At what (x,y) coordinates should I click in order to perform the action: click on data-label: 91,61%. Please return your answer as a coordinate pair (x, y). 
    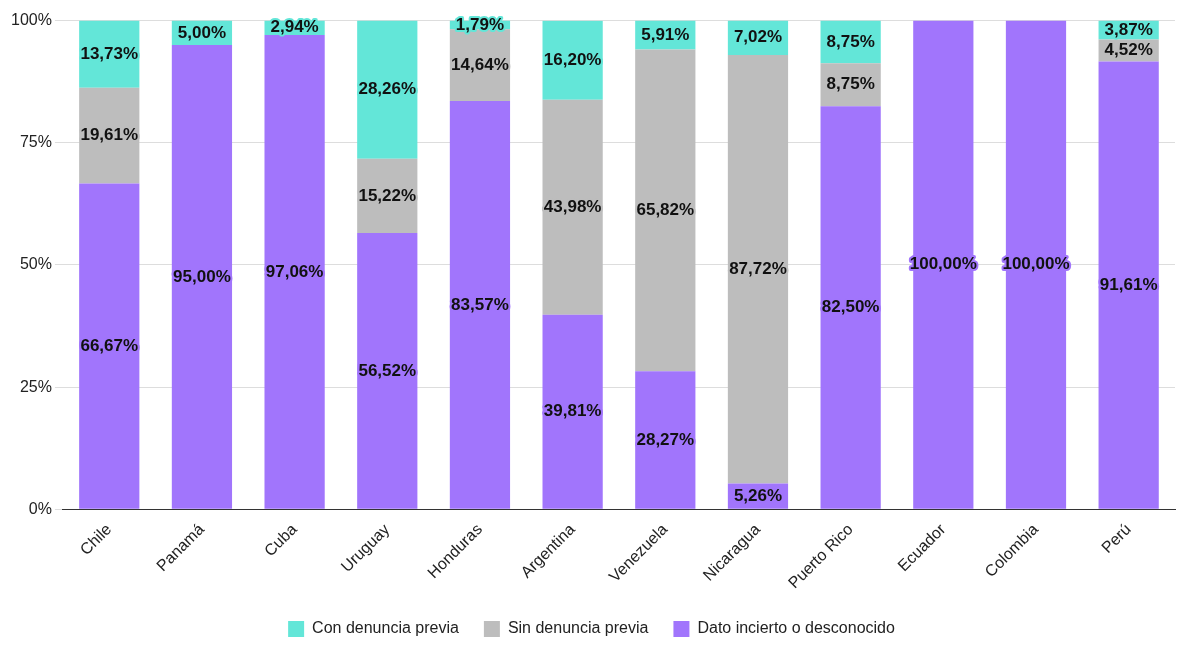
    Looking at the image, I should click on (1128, 284).